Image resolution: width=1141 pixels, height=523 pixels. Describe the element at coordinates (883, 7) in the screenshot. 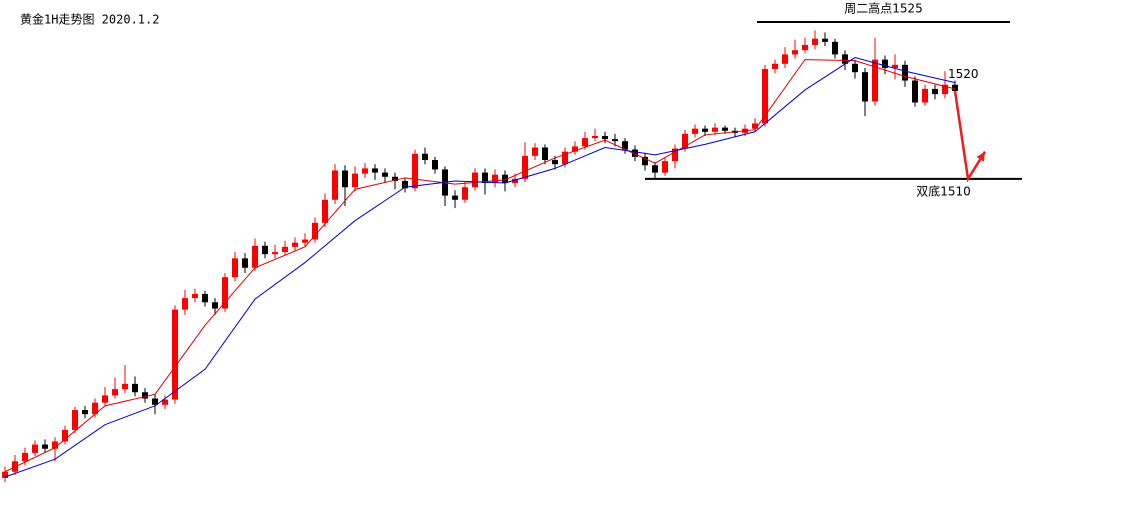

I see `level-label: 周二高点1525` at that location.